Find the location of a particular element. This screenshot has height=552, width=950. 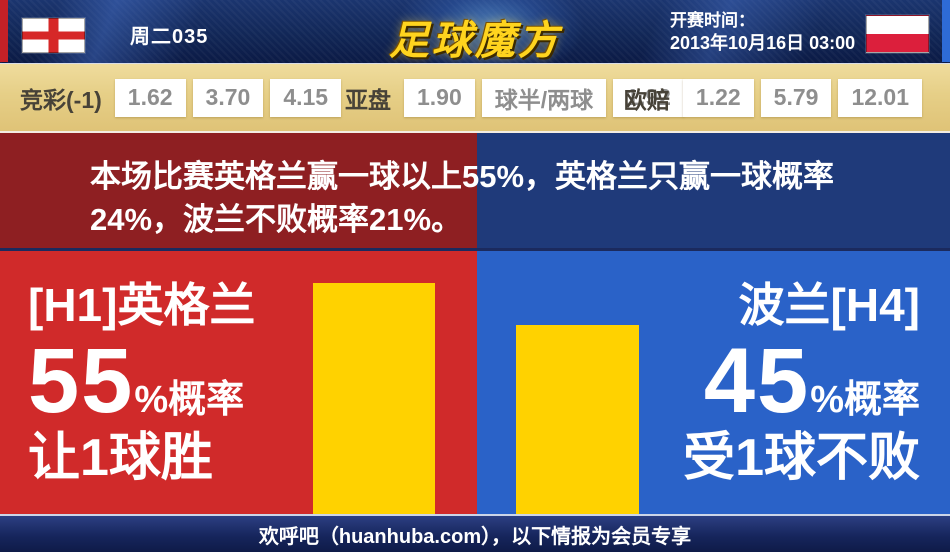

england-result-label: 让1球胜 is located at coordinates (120, 458).